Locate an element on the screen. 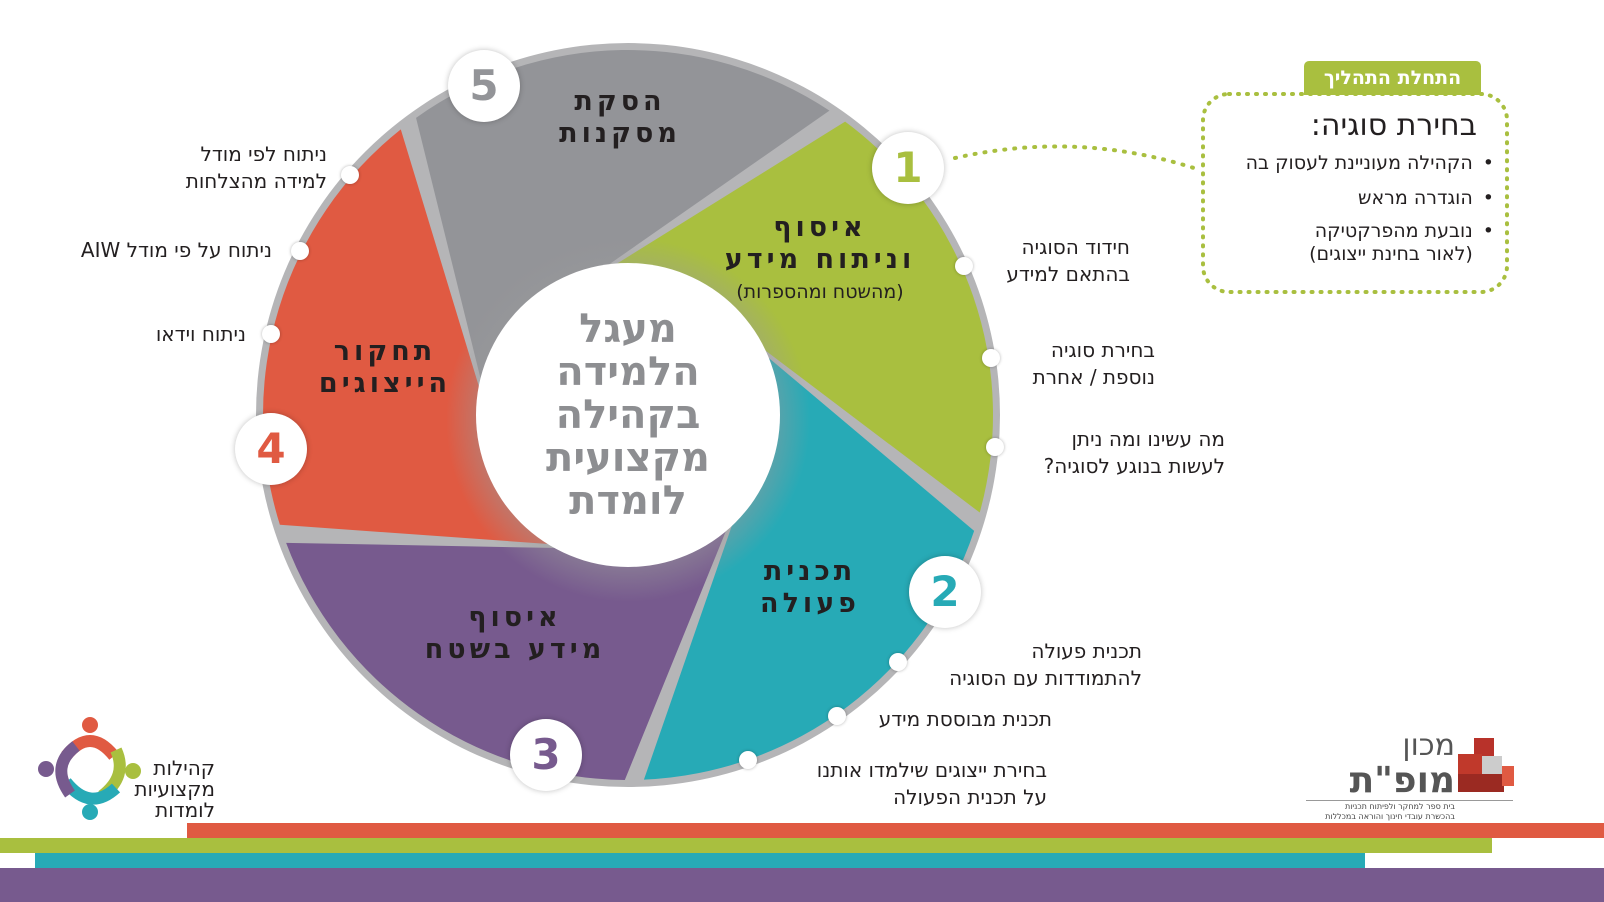  title-line: וניתוח מידע is located at coordinates (820, 259).